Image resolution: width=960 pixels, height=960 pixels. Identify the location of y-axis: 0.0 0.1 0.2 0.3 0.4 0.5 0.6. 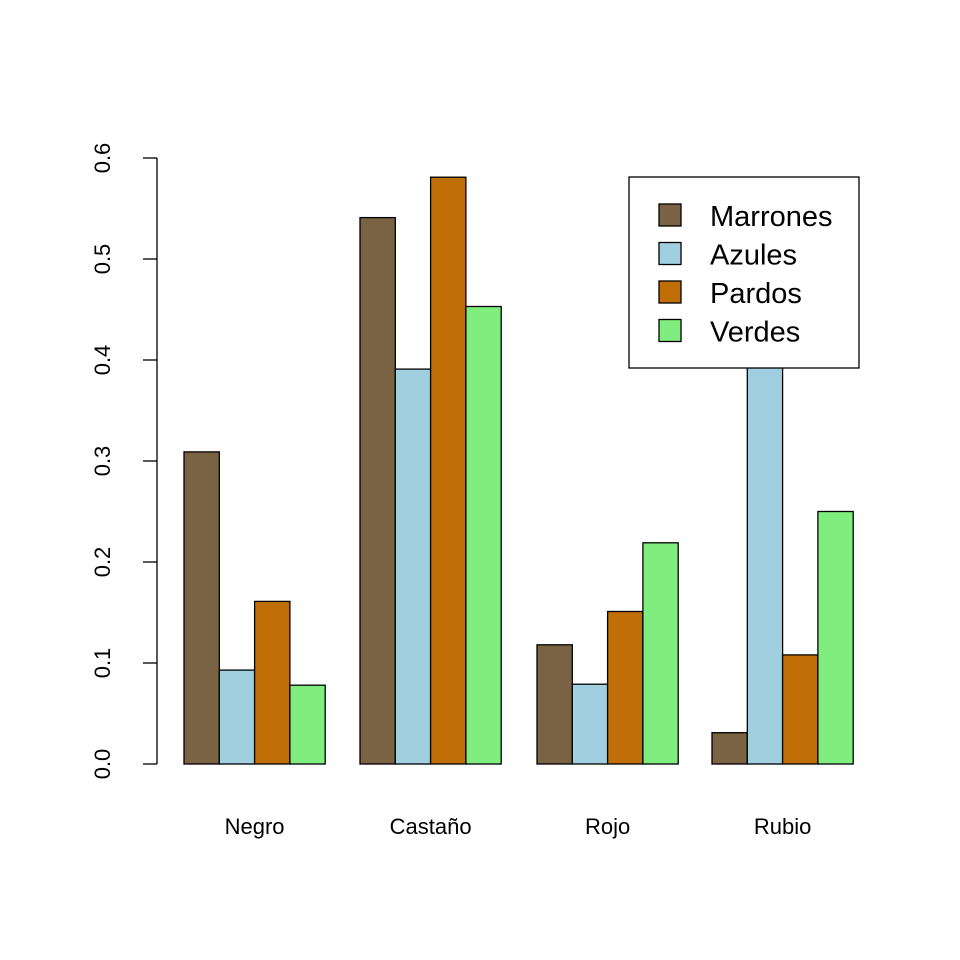
(124, 461).